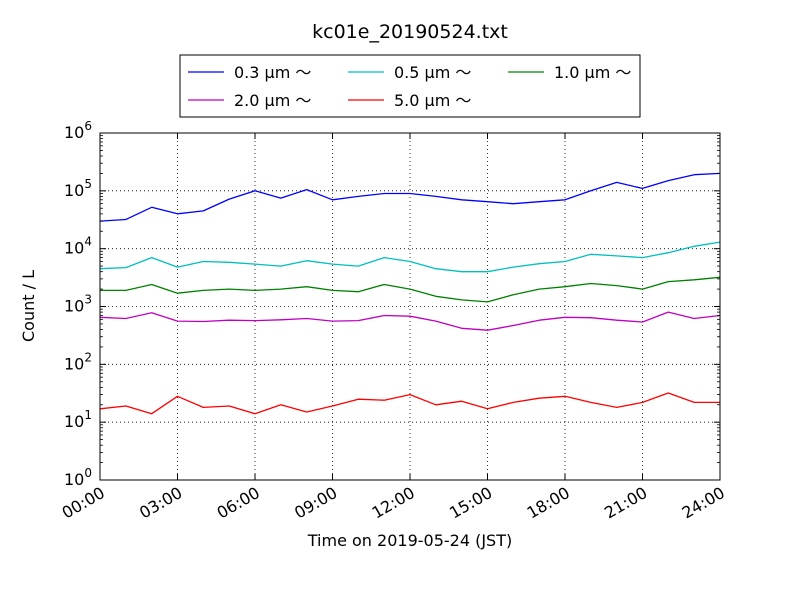  I want to click on y-tick-label: 10², so click(78, 361).